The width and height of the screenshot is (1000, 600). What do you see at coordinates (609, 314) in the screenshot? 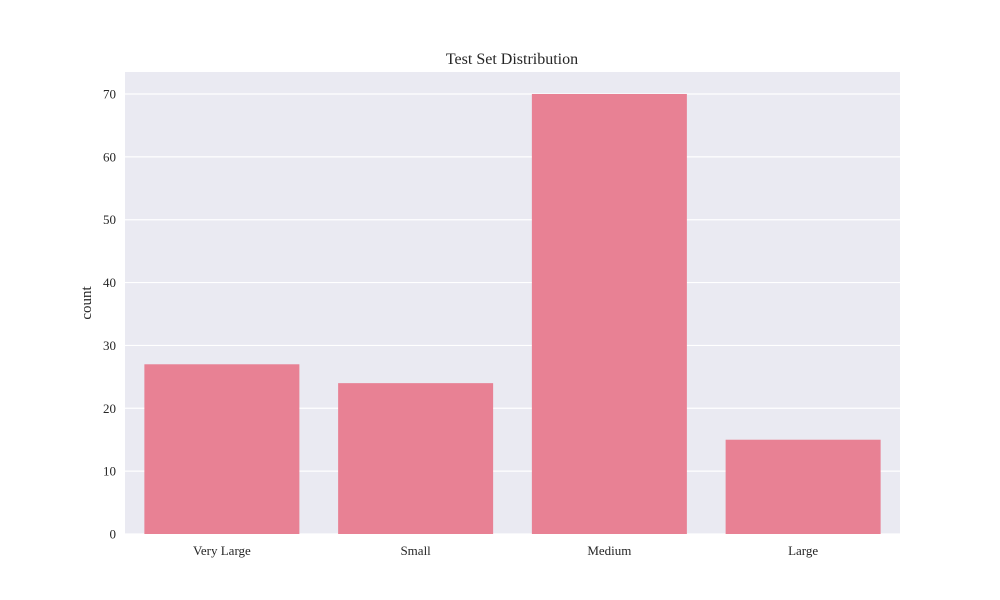
I see `bar-medium` at bounding box center [609, 314].